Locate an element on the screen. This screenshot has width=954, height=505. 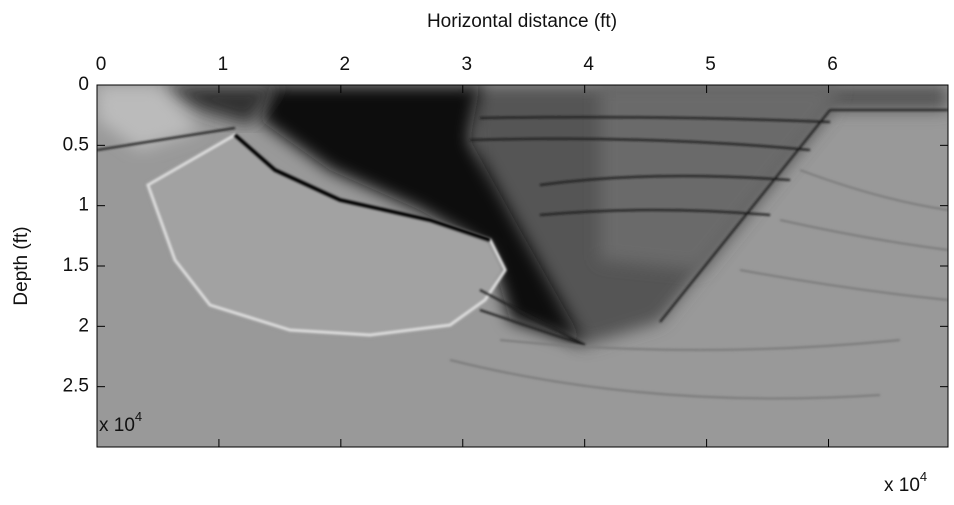
y-tick-label: 2 is located at coordinates (83, 325).